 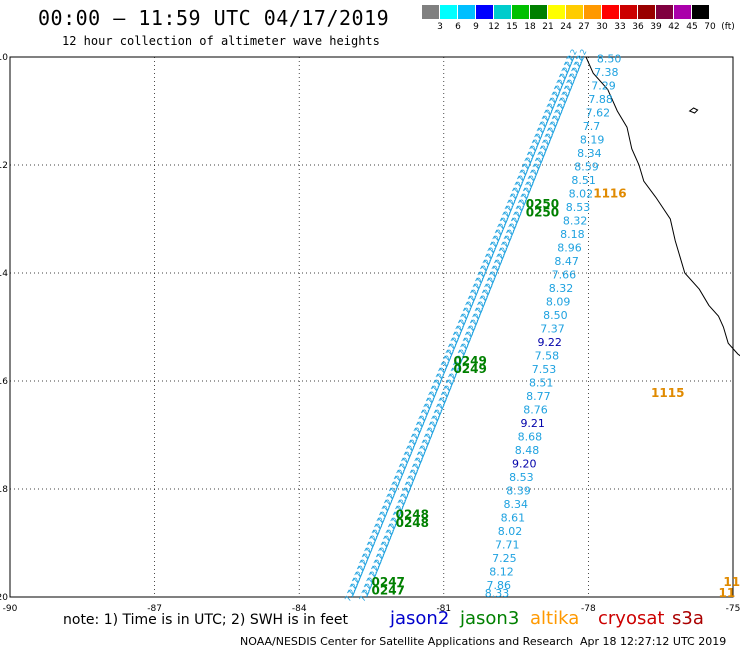 What do you see at coordinates (443, 609) in the screenshot?
I see `x-tick-label: -81` at bounding box center [443, 609].